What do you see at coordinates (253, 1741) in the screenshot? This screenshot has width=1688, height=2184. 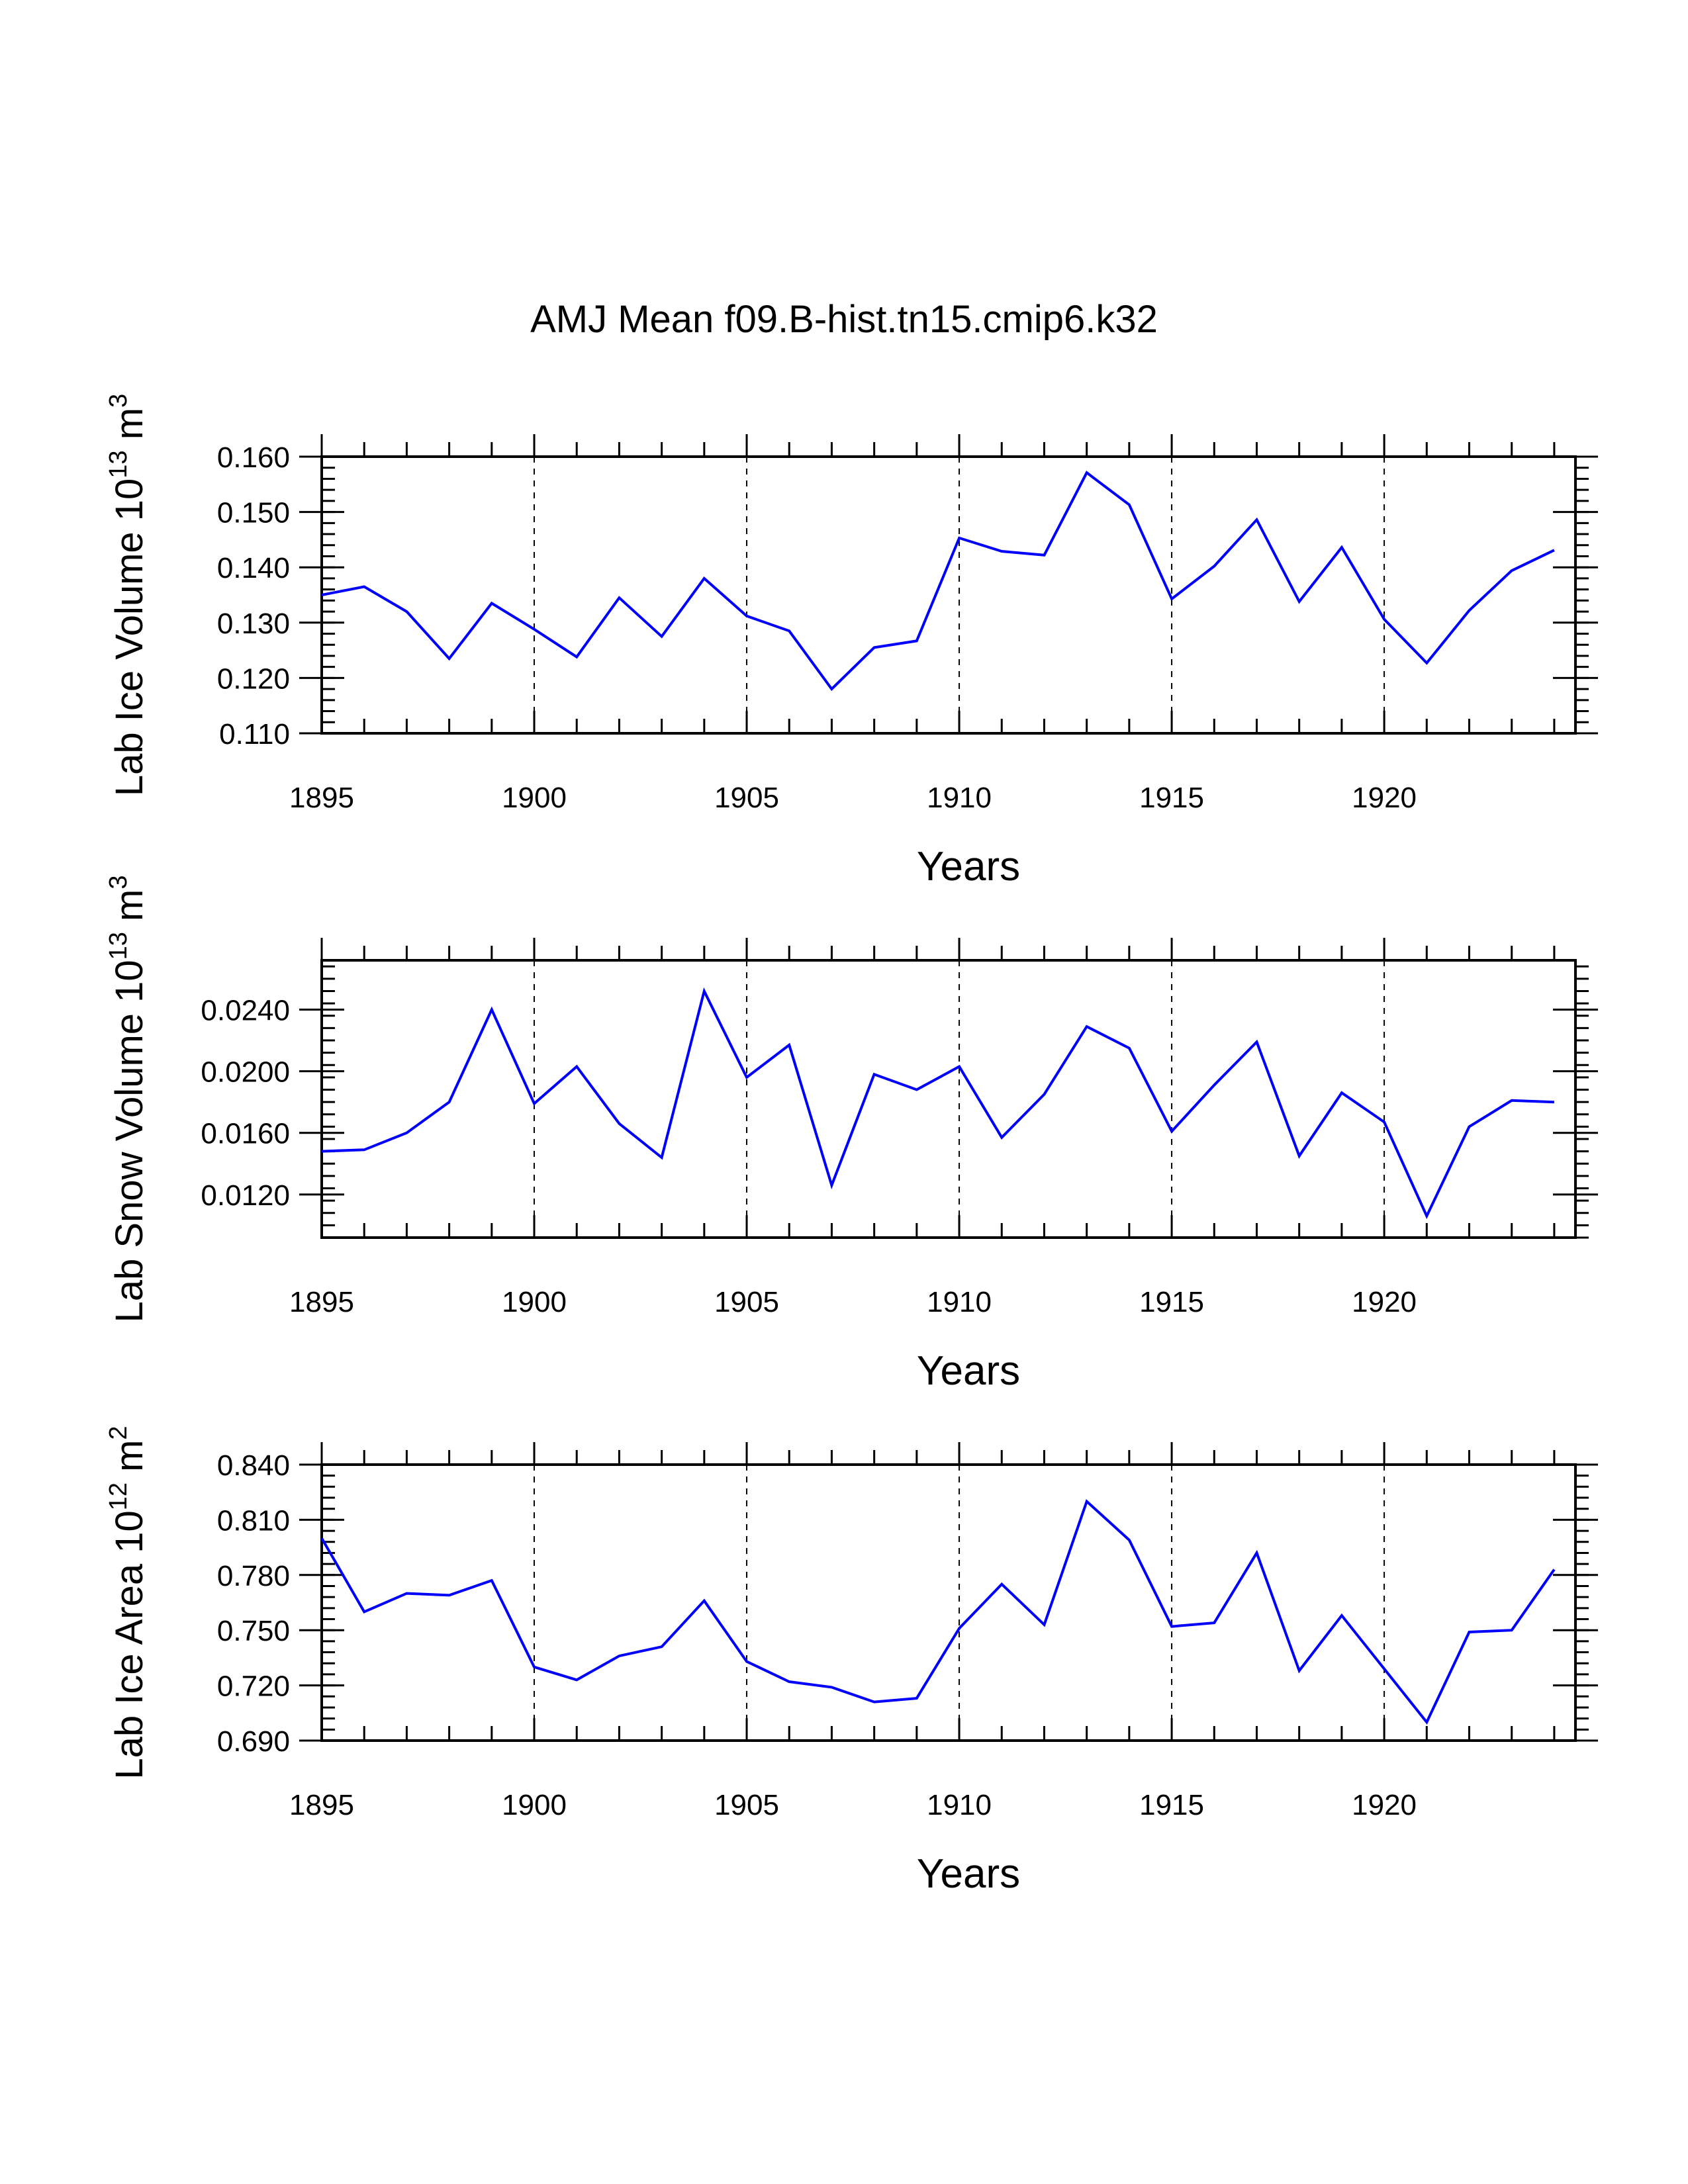 I see `y-tick-label: 0.690` at bounding box center [253, 1741].